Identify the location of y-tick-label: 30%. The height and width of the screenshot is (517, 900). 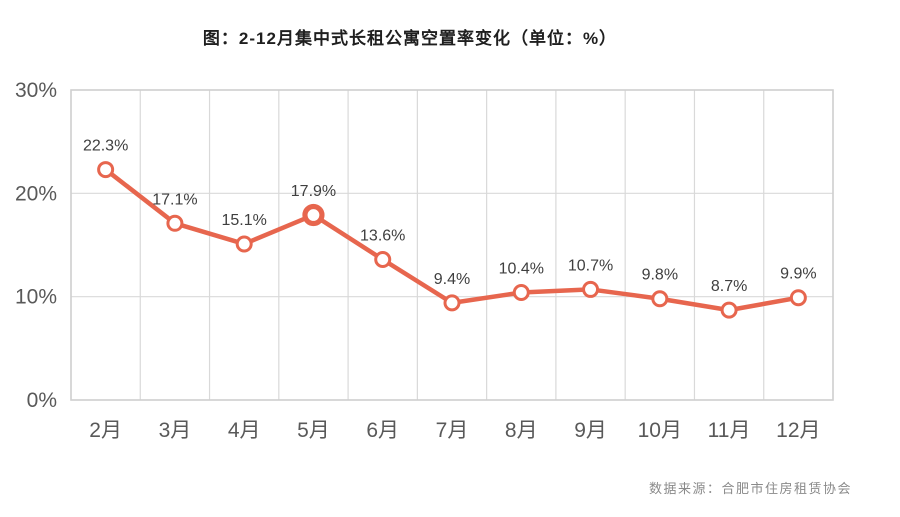
(36, 90).